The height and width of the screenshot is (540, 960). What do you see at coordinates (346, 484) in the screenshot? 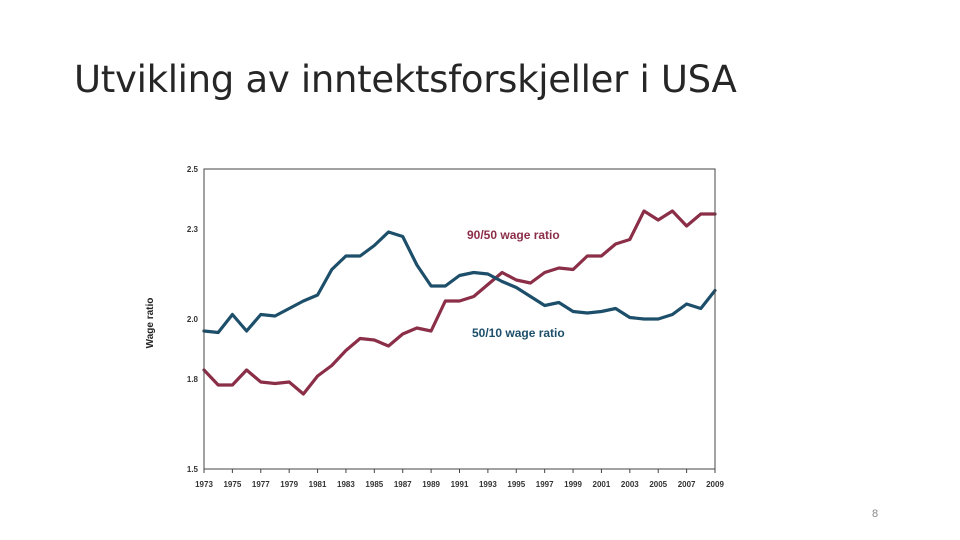
I see `x-tick-label: 1983` at bounding box center [346, 484].